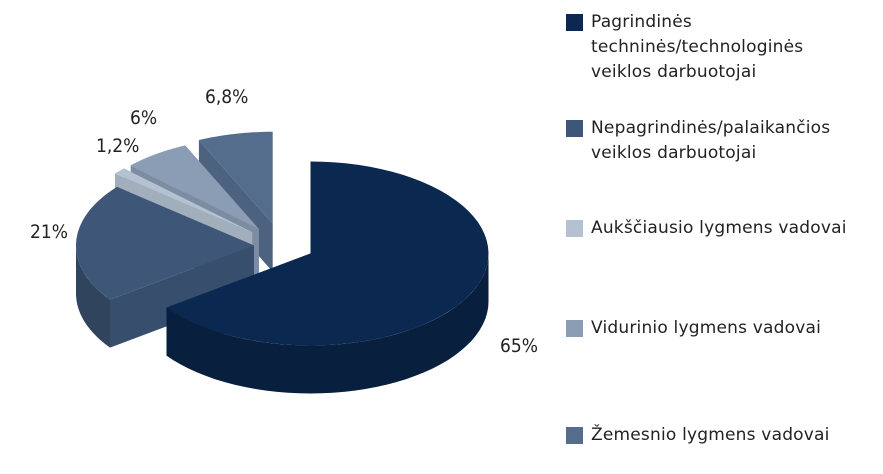  Describe the element at coordinates (226, 97) in the screenshot. I see `data-label: 6,8%` at that location.